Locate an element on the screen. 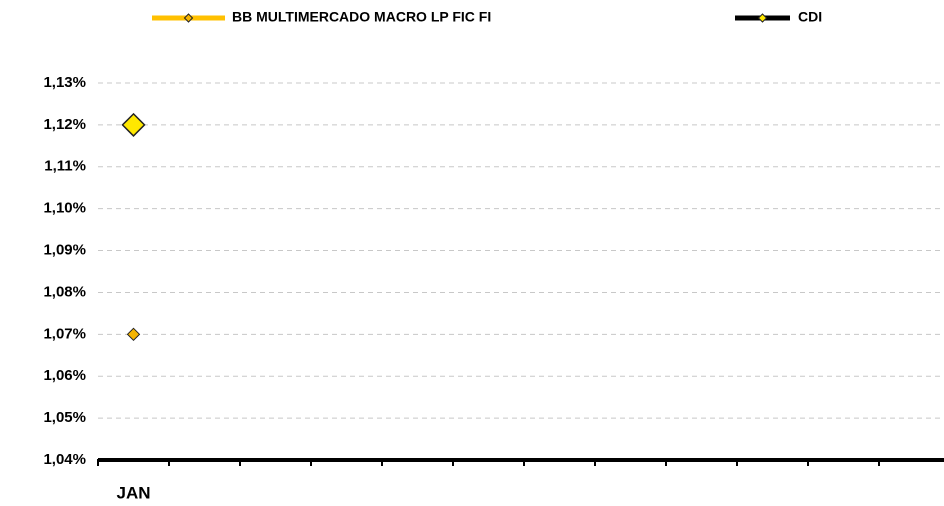 The height and width of the screenshot is (506, 944). y-tick-label: 1,09% is located at coordinates (64, 250).